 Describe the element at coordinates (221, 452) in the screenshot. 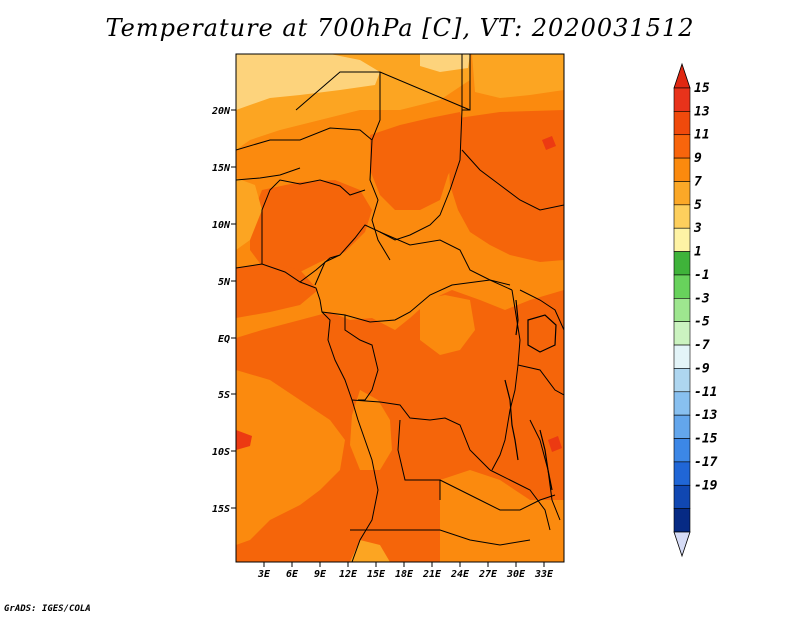

I see `lat-label-10s: 10S` at that location.